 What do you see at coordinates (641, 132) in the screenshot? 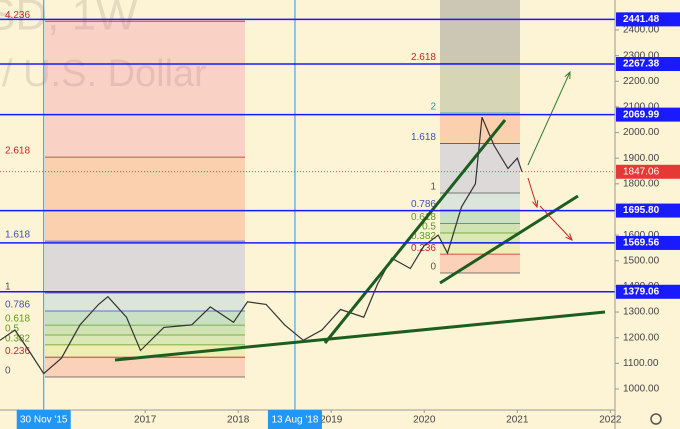
I see `y-tick-label: 2000.00` at bounding box center [641, 132].